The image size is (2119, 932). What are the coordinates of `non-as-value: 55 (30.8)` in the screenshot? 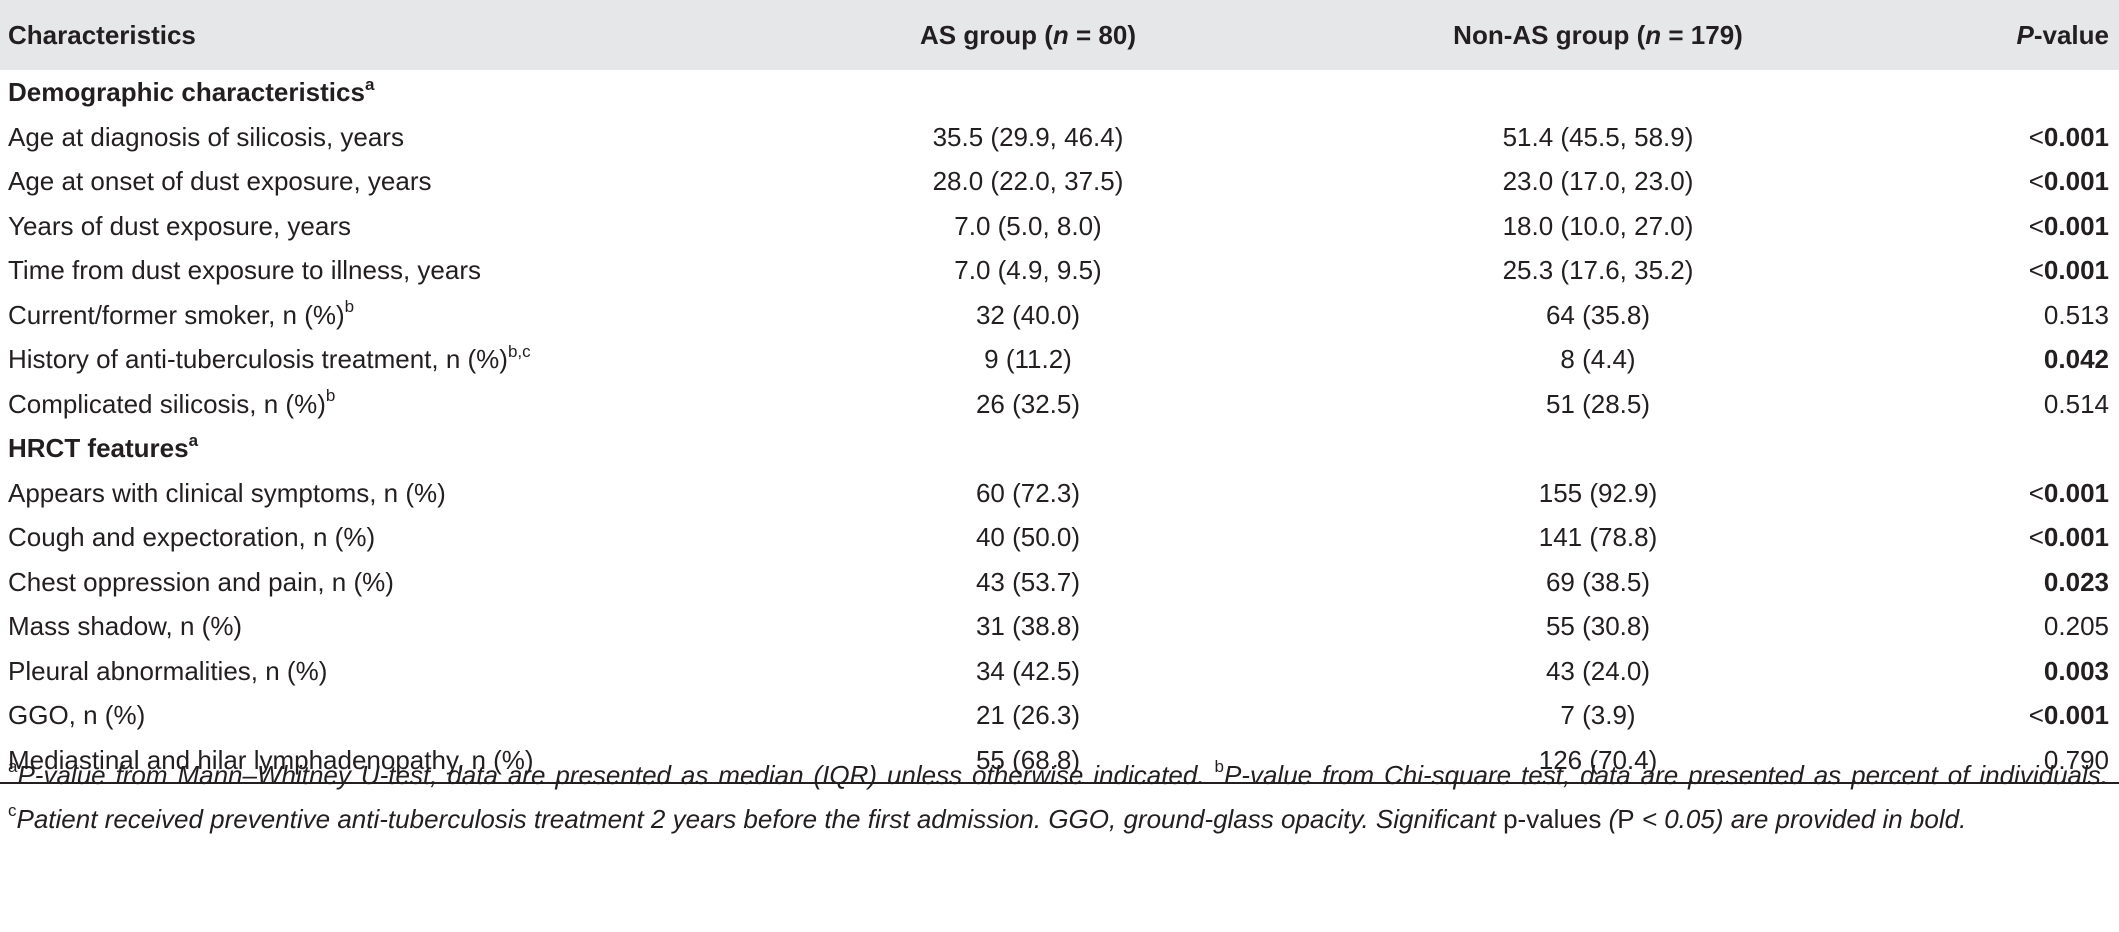 It's located at (1598, 626).